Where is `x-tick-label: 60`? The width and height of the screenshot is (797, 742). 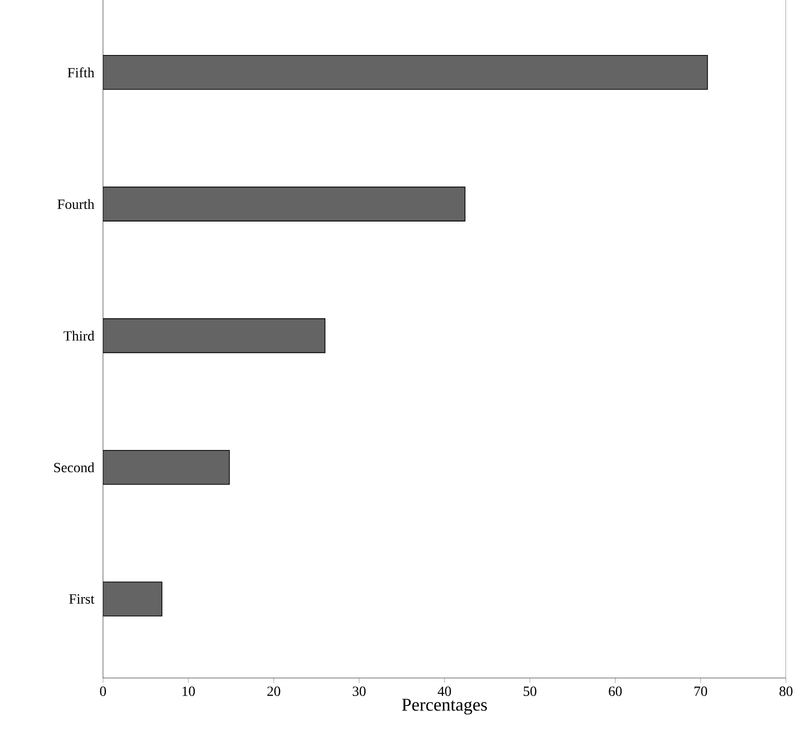 x-tick-label: 60 is located at coordinates (615, 691).